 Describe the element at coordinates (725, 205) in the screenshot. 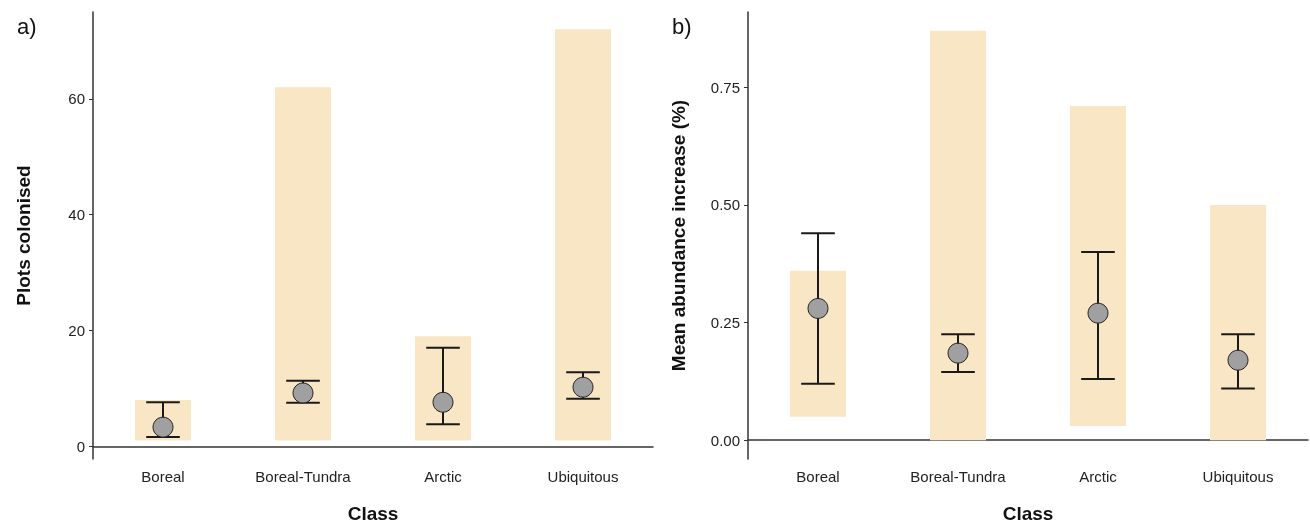

I see `y-tick-label: 0.50` at that location.